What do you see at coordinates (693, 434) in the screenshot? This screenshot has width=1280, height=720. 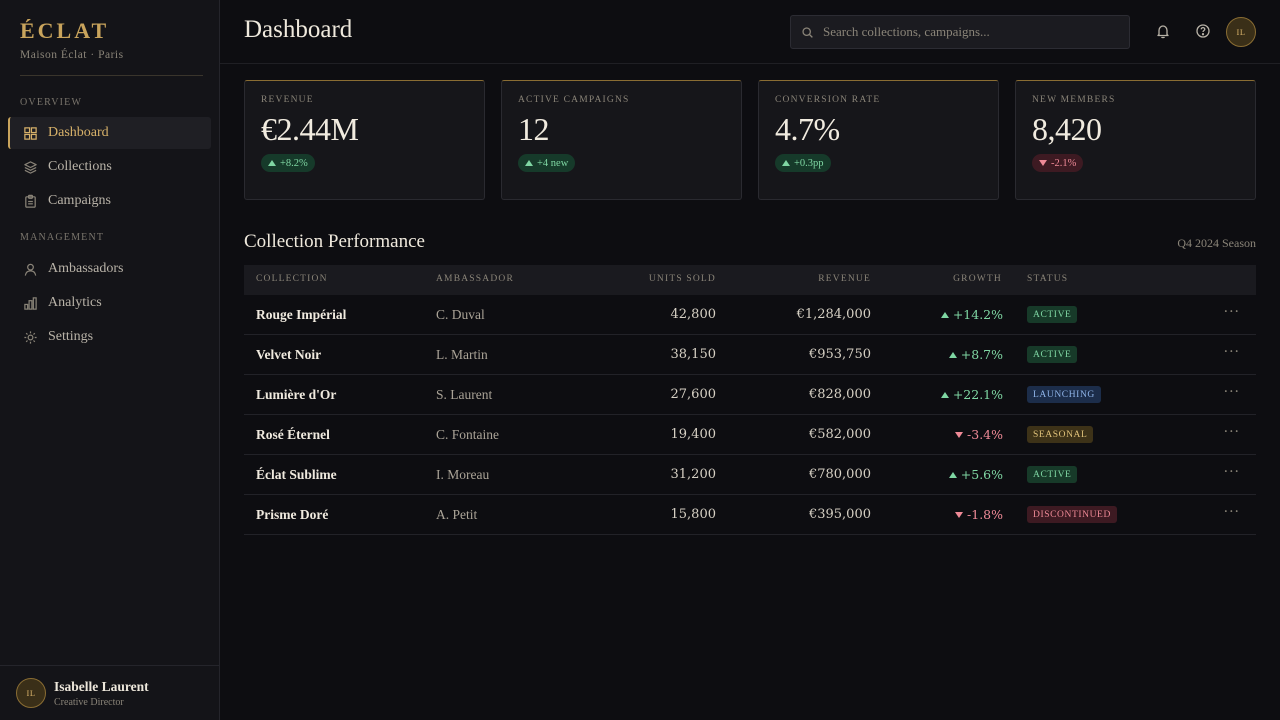 I see `units-sold: 19,400` at bounding box center [693, 434].